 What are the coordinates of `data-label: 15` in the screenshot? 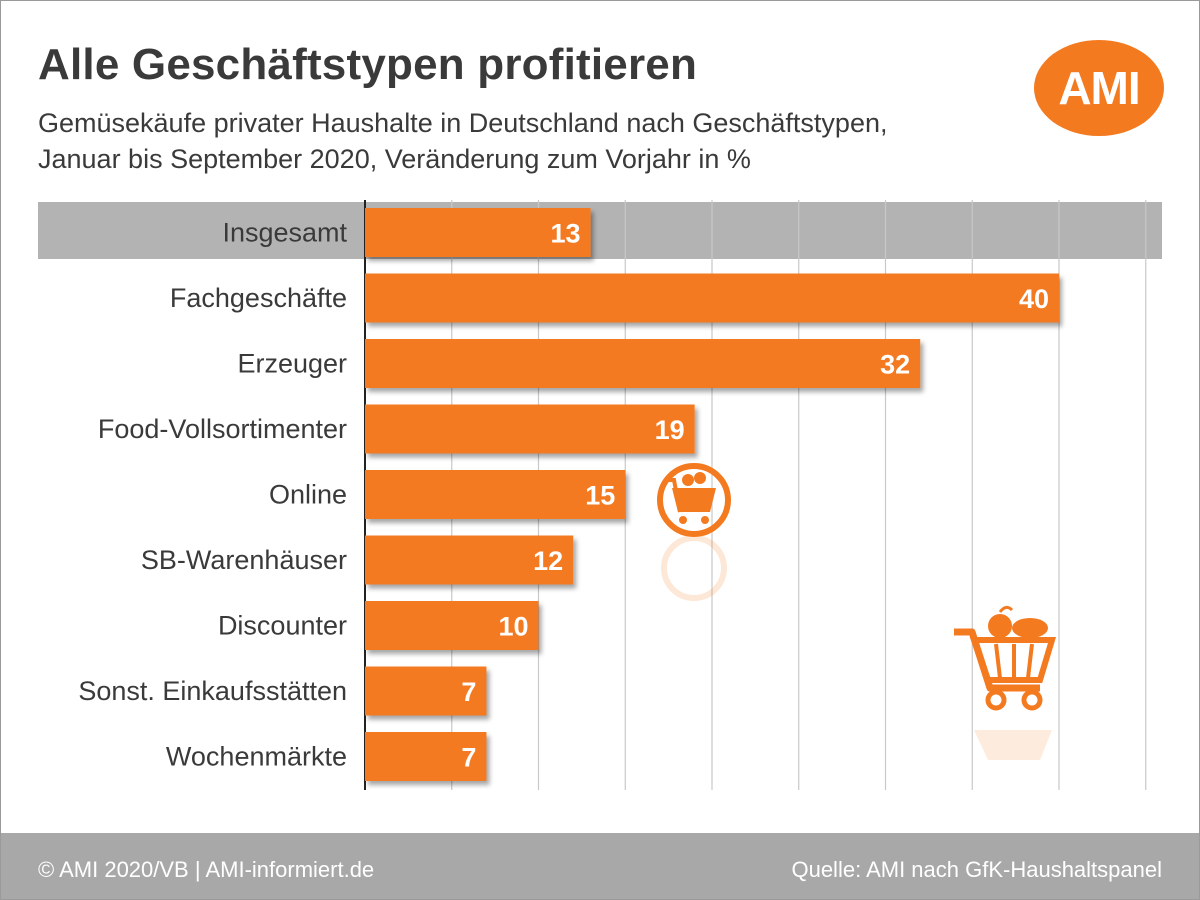 It's located at (600, 496).